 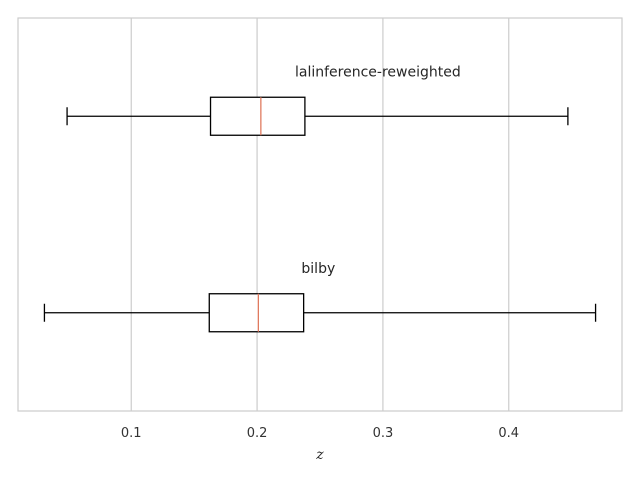 What do you see at coordinates (131, 433) in the screenshot?
I see `x-tick-label: 0.1` at bounding box center [131, 433].